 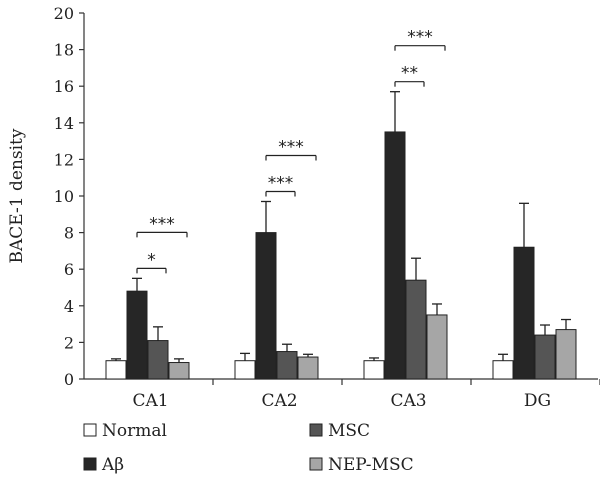 I want to click on significance-label: *, so click(x=151, y=260).